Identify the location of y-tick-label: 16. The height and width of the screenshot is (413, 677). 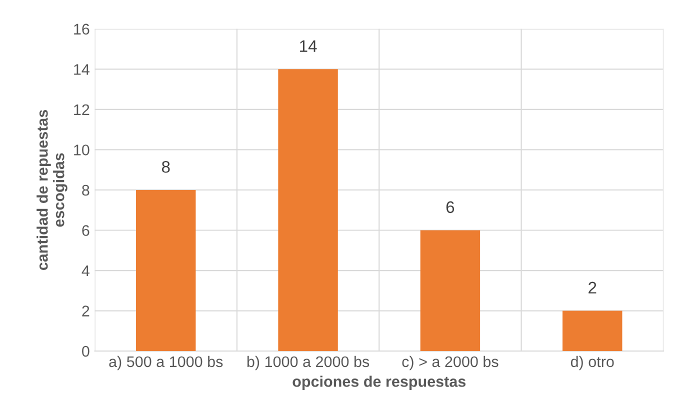
(82, 29).